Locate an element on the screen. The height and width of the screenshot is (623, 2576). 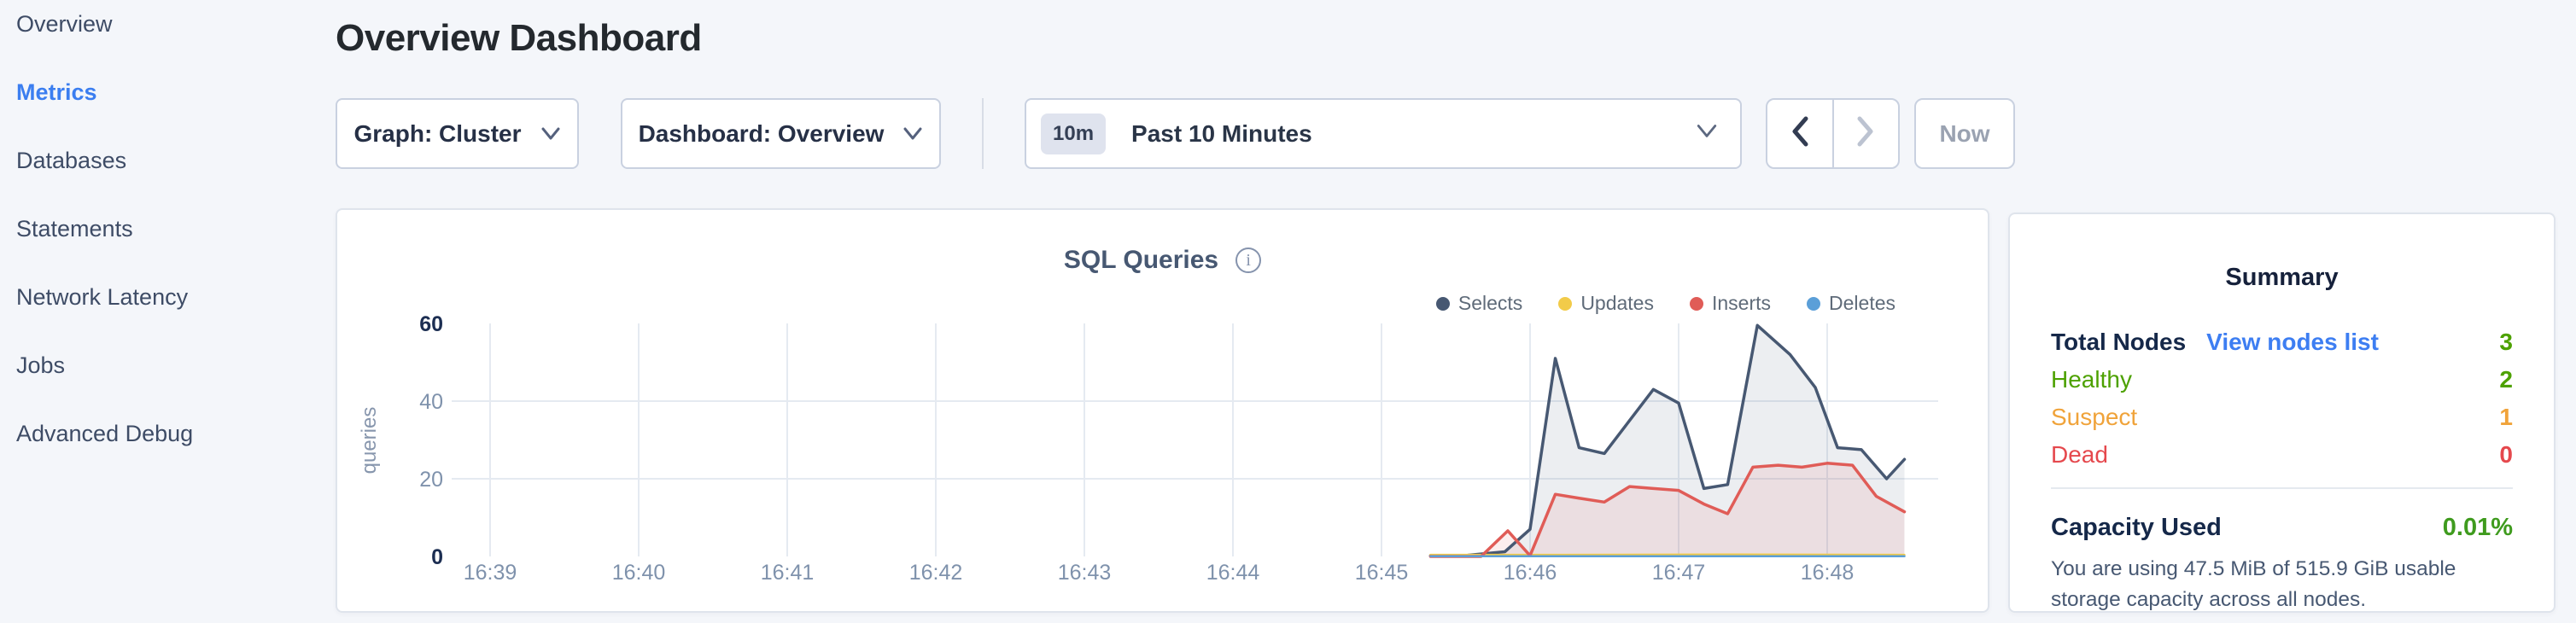
x-axis-tick-label: 16:47 is located at coordinates (1679, 573).